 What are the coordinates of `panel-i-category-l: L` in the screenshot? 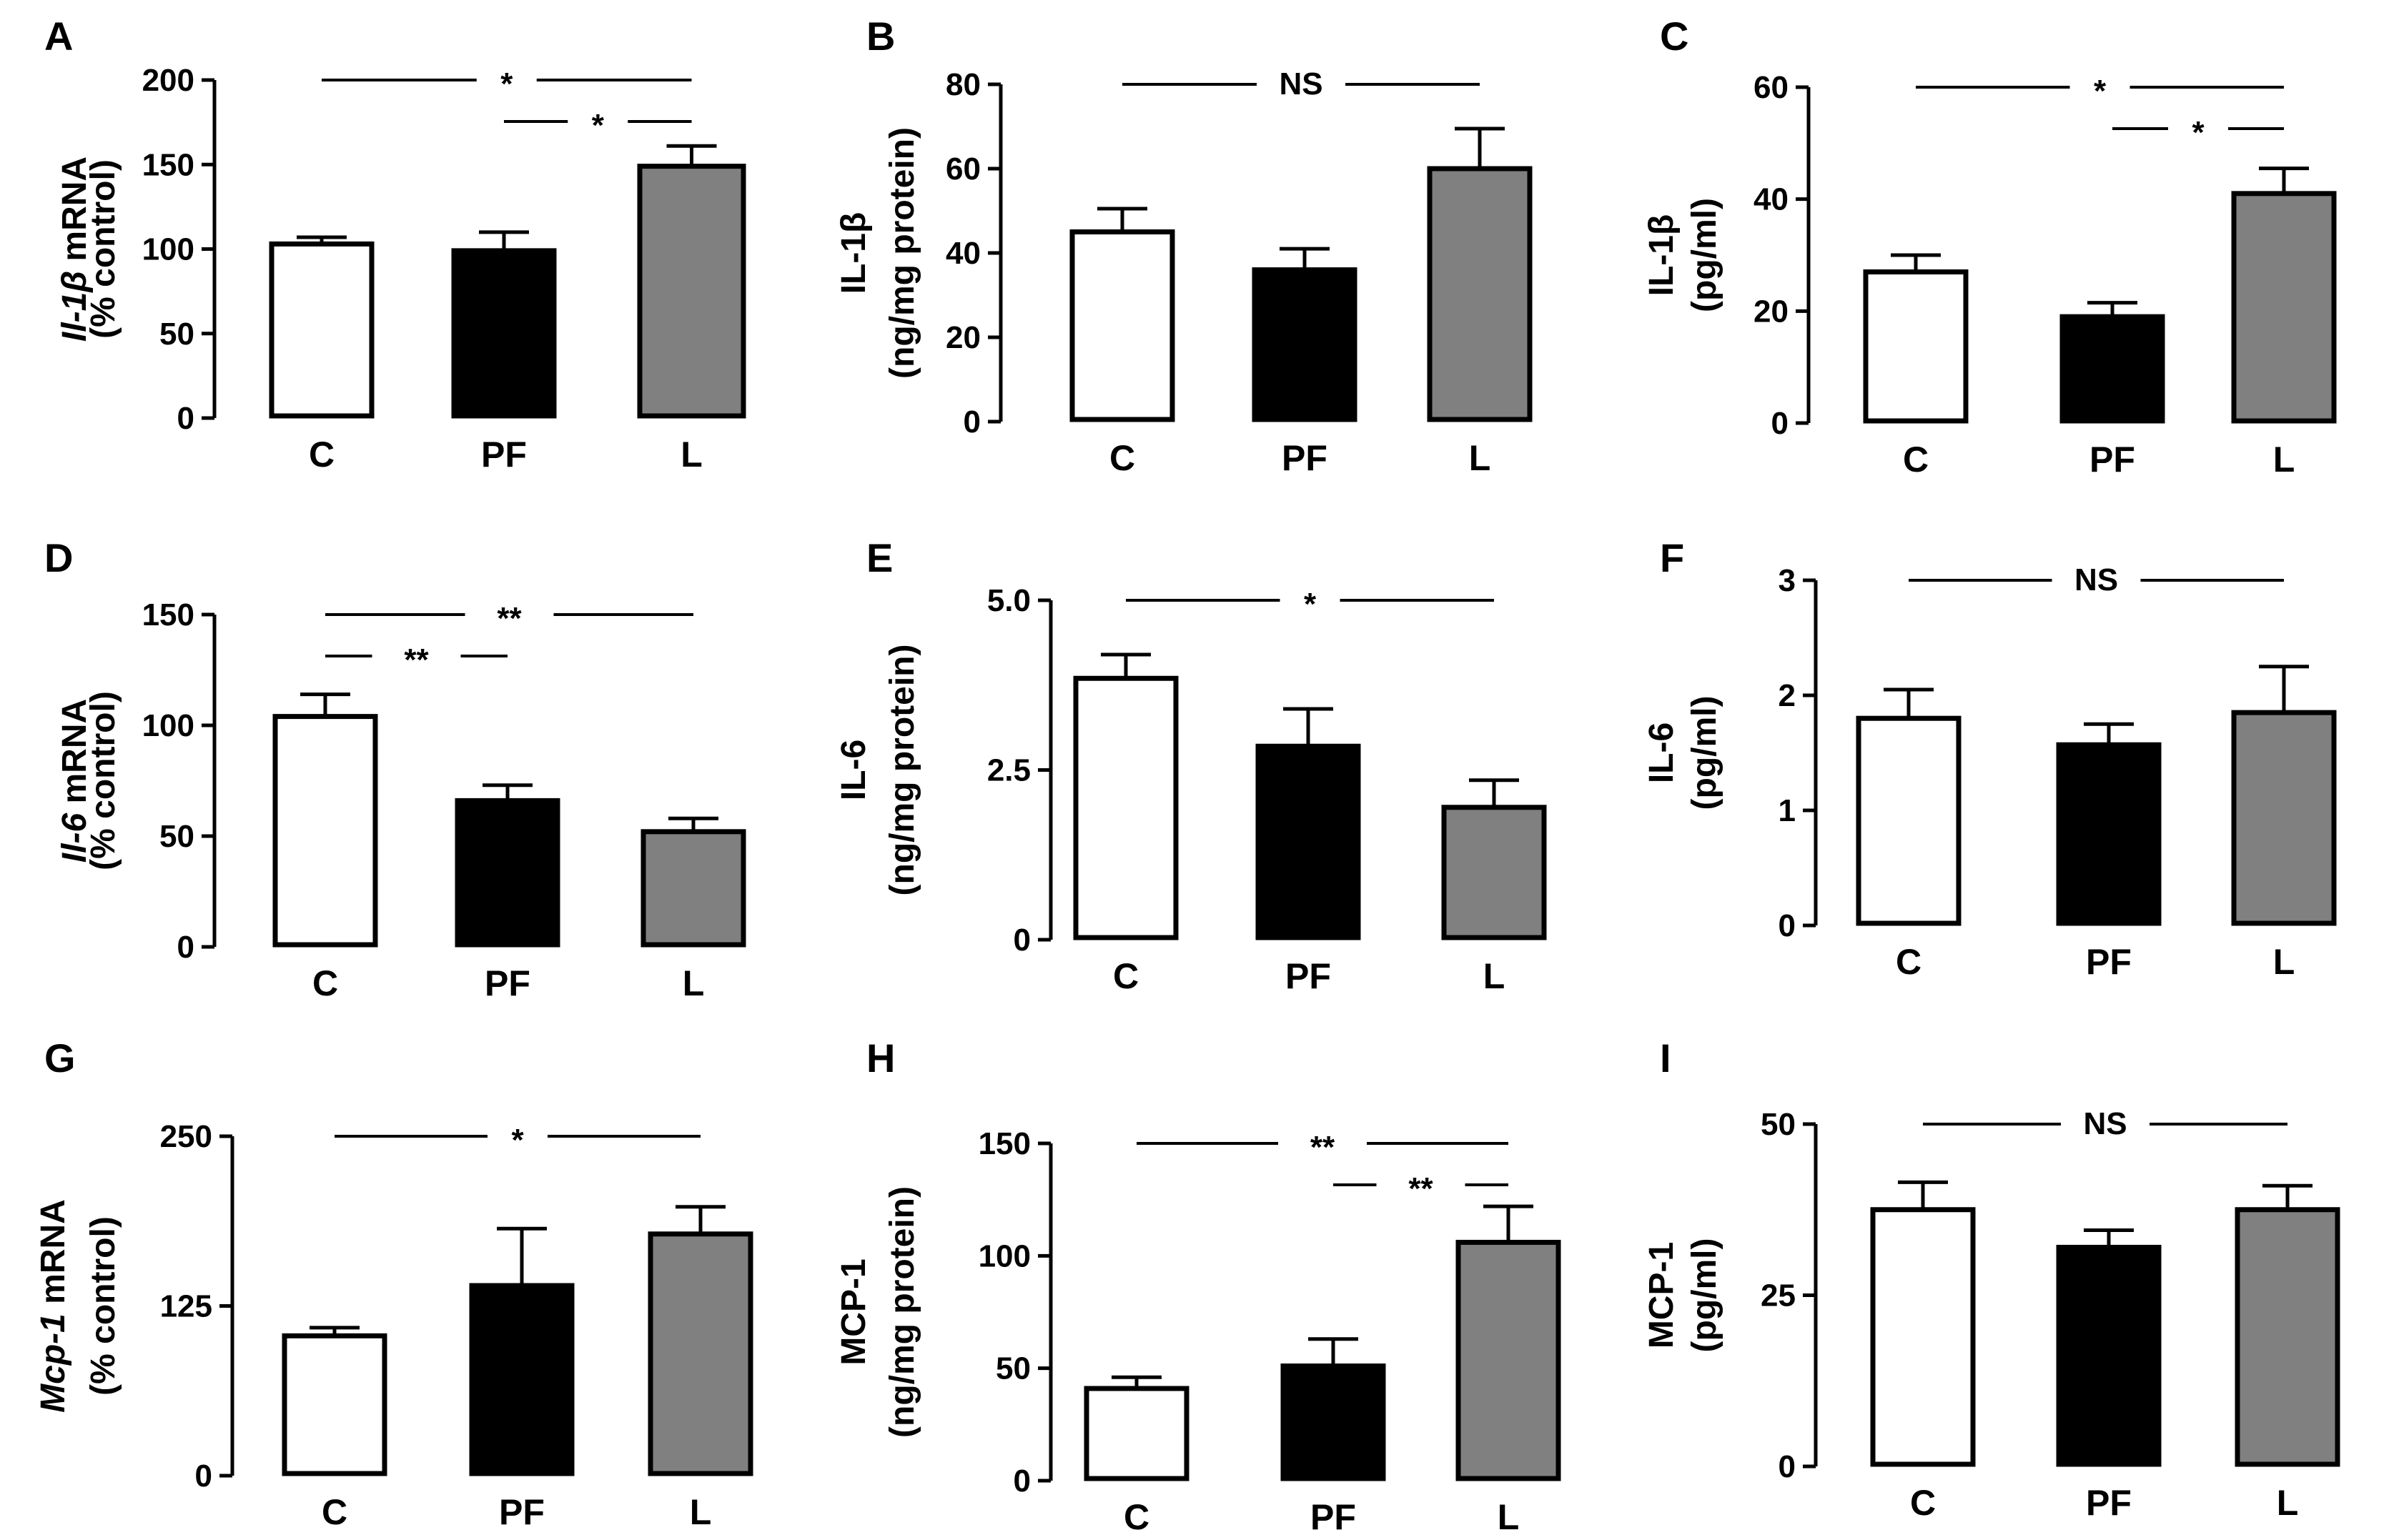 It's located at (2288, 1503).